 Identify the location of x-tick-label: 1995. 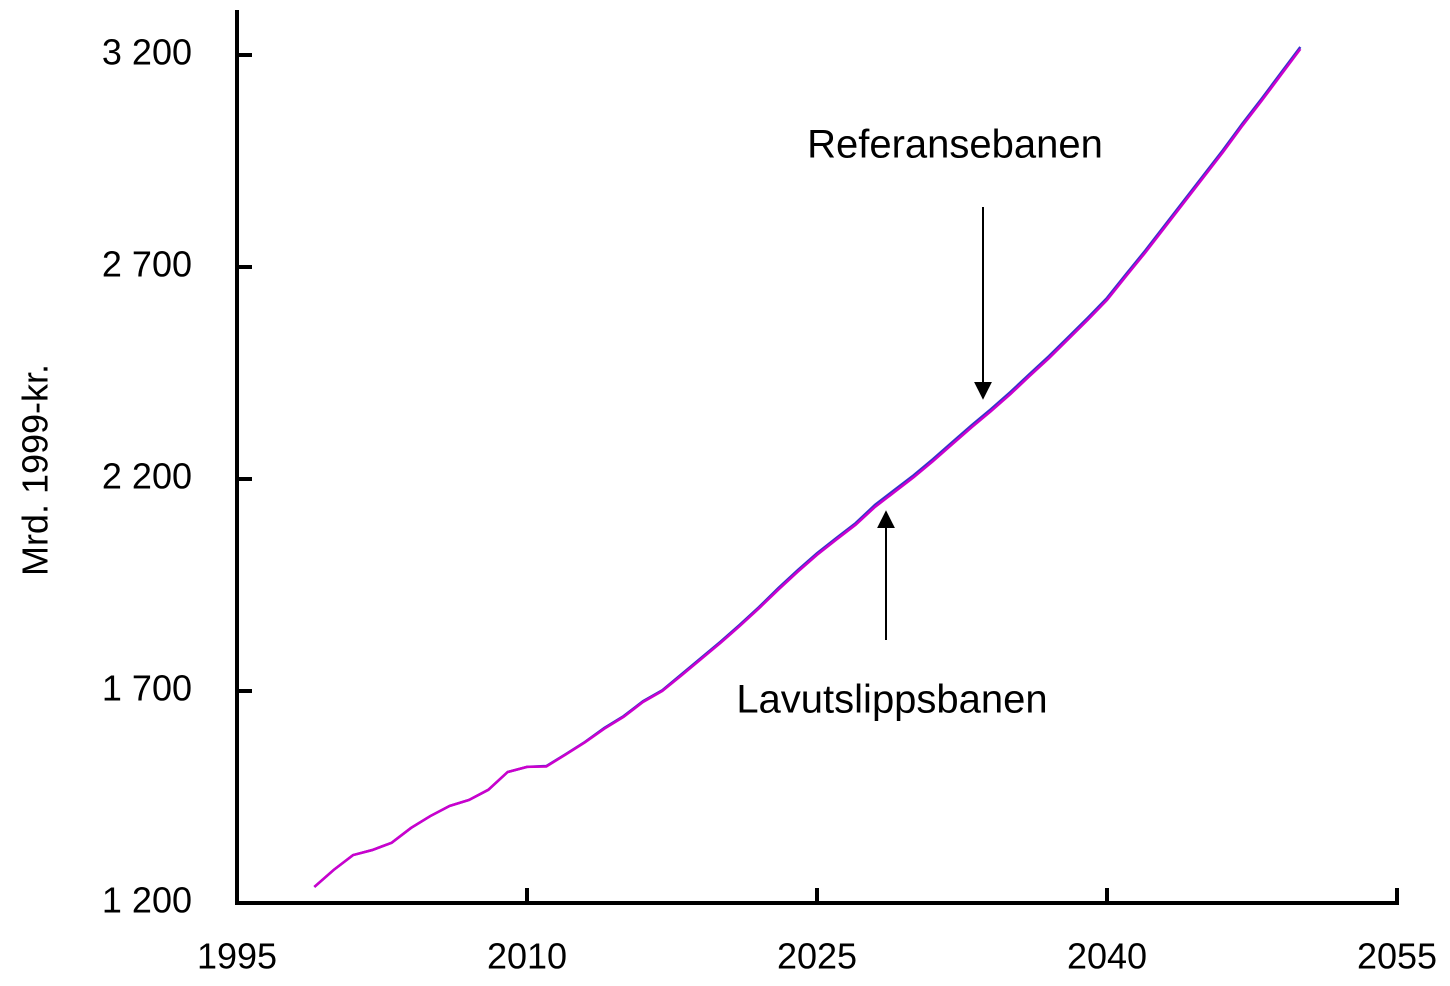
(237, 956).